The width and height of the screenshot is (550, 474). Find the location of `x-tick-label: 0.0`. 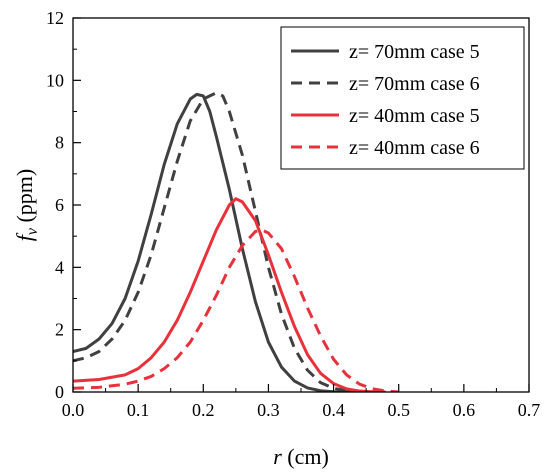

x-tick-label: 0.0 is located at coordinates (73, 410).